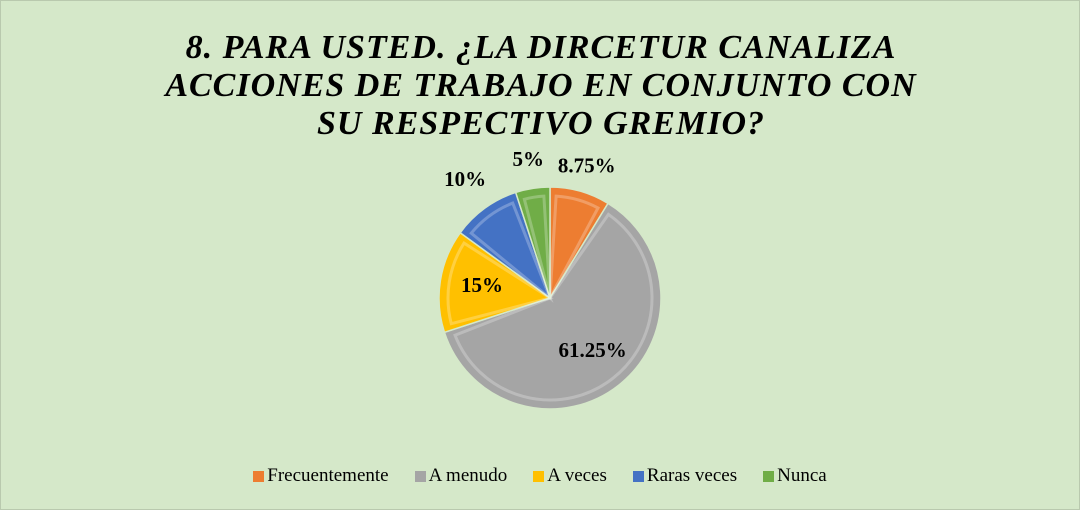 This screenshot has height=510, width=1080. What do you see at coordinates (328, 475) in the screenshot?
I see `legend-label: Frecuentemente` at bounding box center [328, 475].